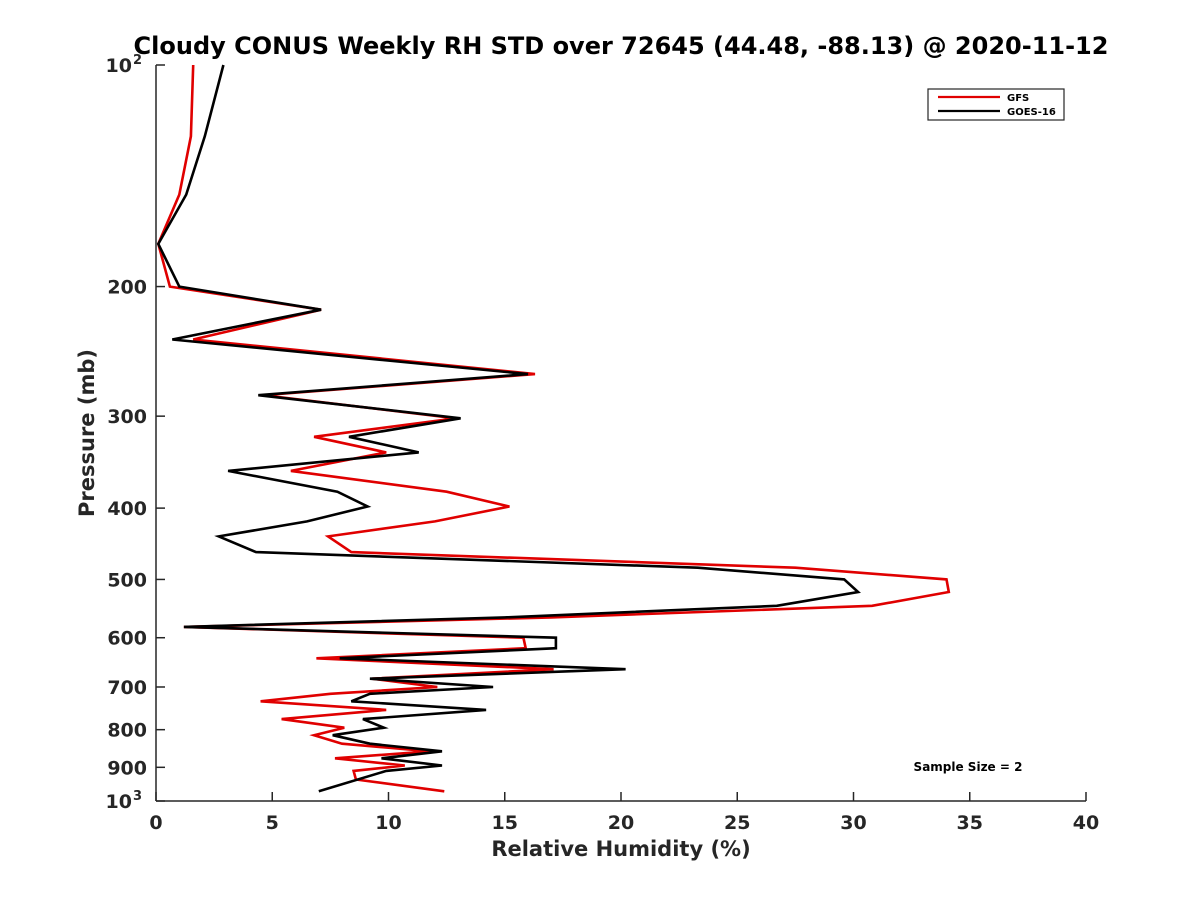 The image size is (1200, 900). Describe the element at coordinates (388, 823) in the screenshot. I see `x-tick-label: 10` at that location.